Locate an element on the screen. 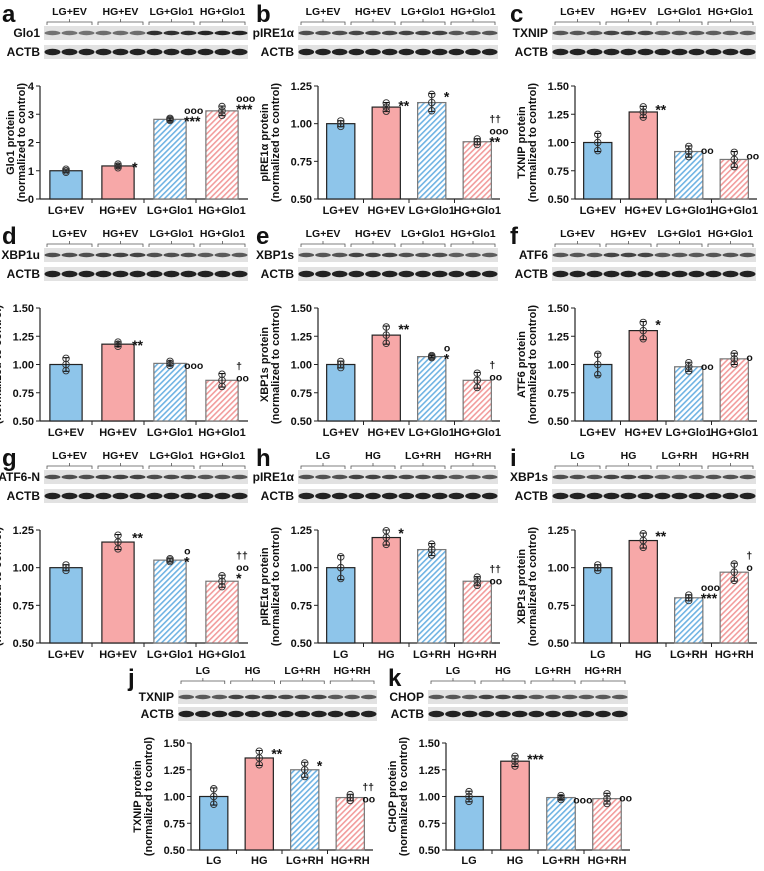 This screenshot has width=764, height=871. x-category-label: LG+Glo1 is located at coordinates (170, 211).